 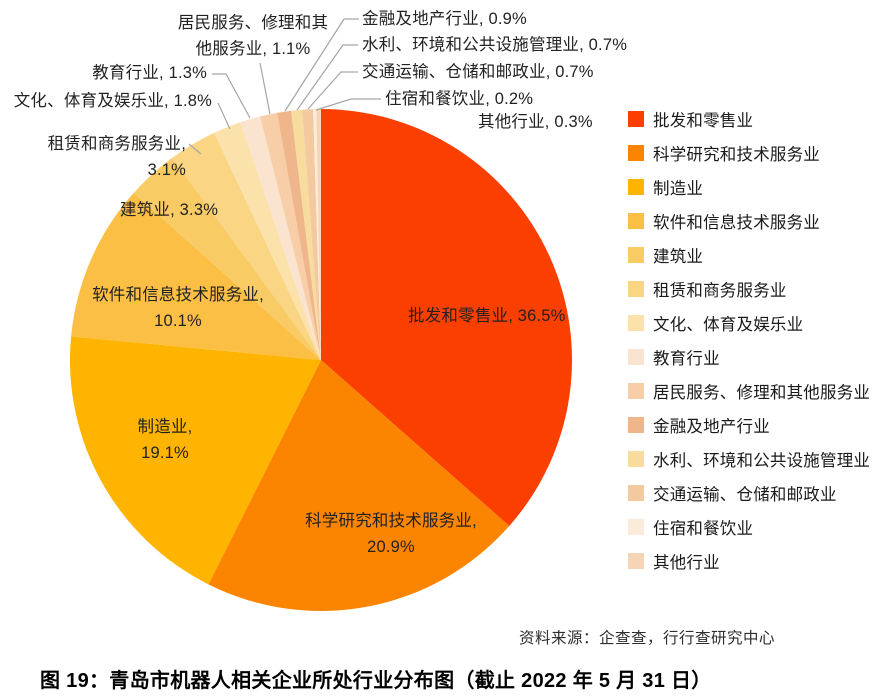 What do you see at coordinates (728, 325) in the screenshot?
I see `legend-label: 文化、体育及娱乐业` at bounding box center [728, 325].